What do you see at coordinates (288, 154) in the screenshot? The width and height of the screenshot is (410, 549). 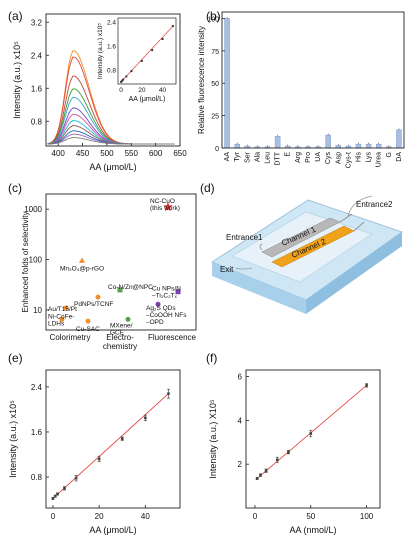 I see `b-category-label: E` at bounding box center [288, 154].